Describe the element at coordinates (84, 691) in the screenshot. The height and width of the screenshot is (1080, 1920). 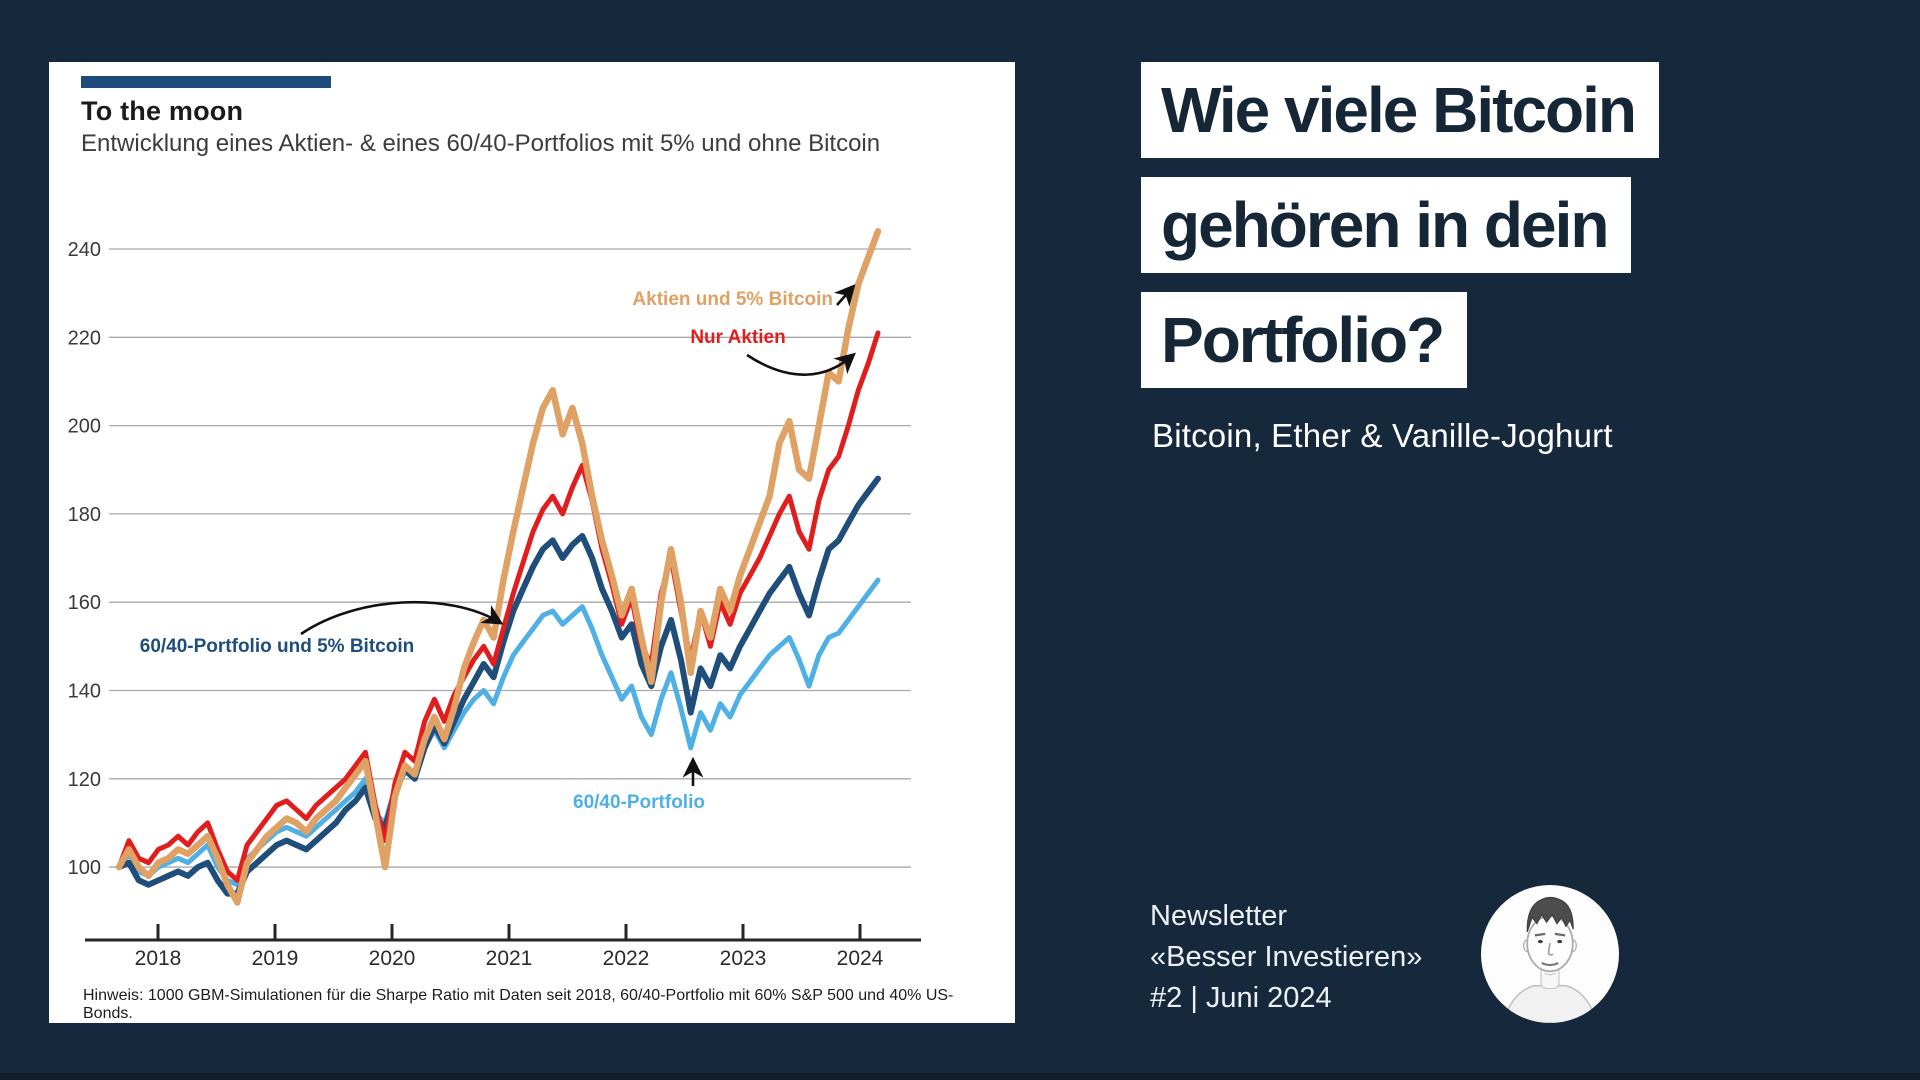
I see `y-tick-label: 140` at that location.